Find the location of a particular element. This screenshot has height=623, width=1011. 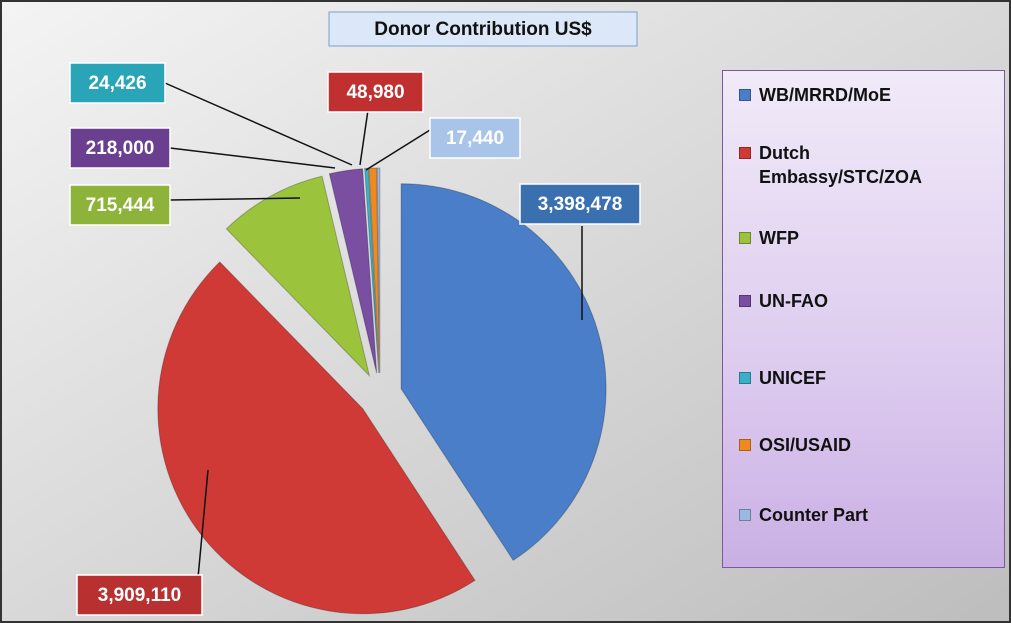

data-label: 48,980 is located at coordinates (375, 92).